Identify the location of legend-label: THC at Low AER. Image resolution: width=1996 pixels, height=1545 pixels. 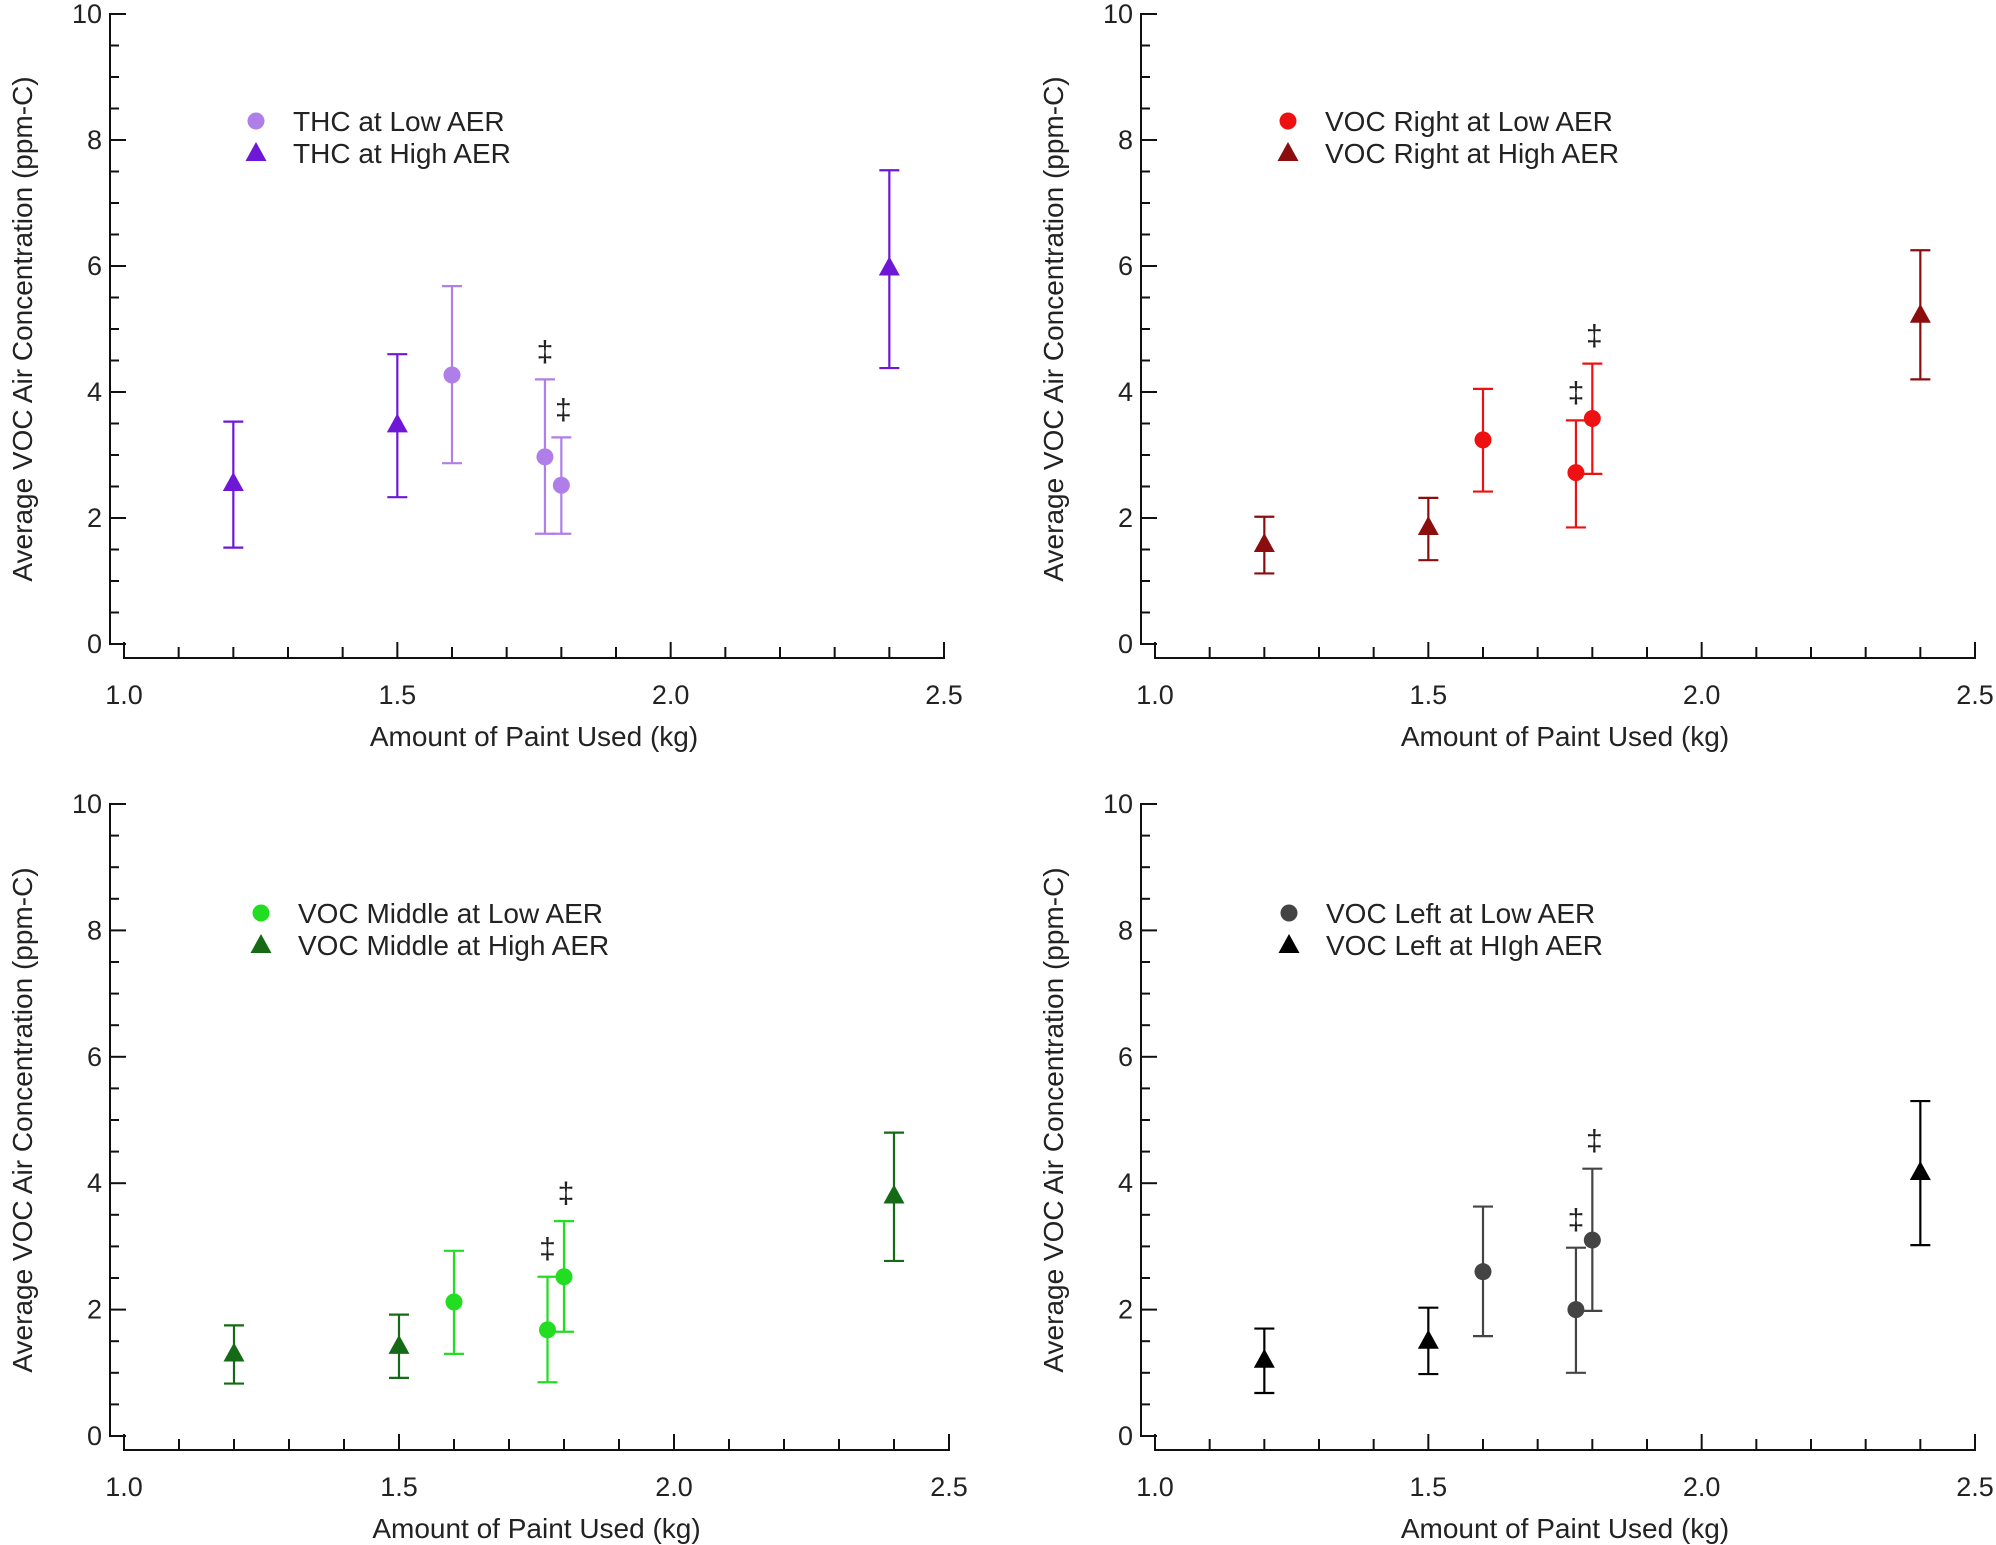
(399, 121).